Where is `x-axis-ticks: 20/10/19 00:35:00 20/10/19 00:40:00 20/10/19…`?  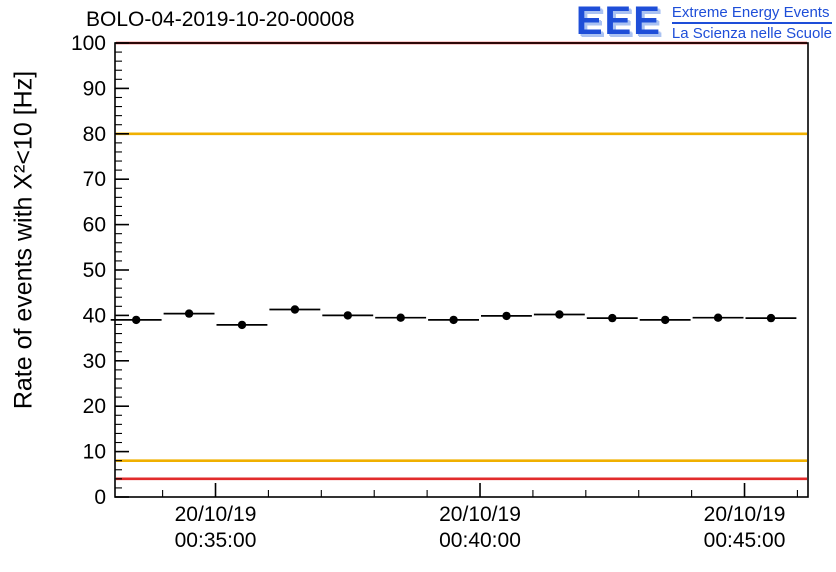 x-axis-ticks: 20/10/19 00:35:00 20/10/19 00:40:00 20/10/19… is located at coordinates (480, 517).